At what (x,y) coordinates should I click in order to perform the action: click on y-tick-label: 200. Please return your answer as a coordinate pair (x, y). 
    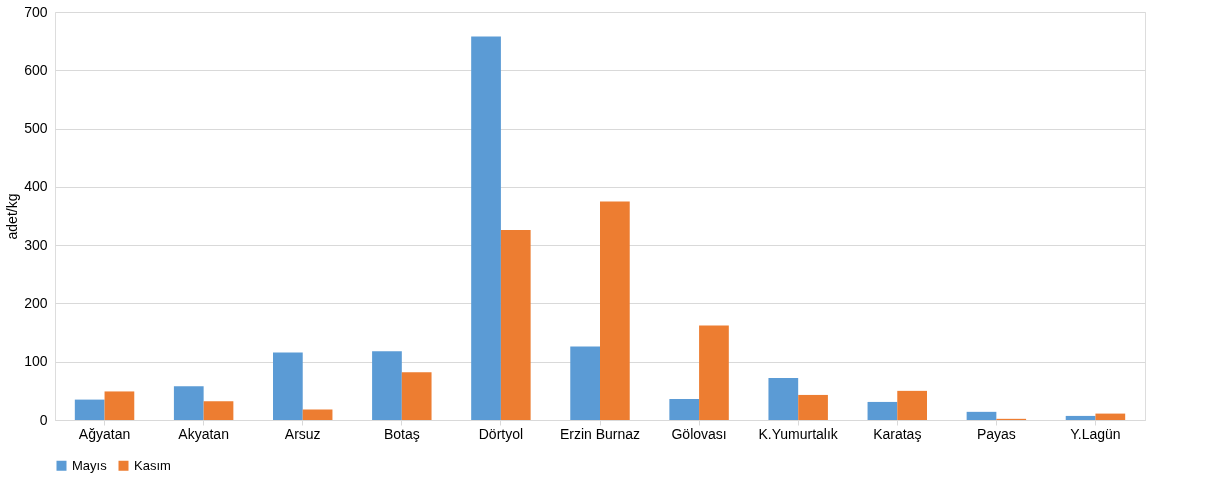
    Looking at the image, I should click on (36, 302).